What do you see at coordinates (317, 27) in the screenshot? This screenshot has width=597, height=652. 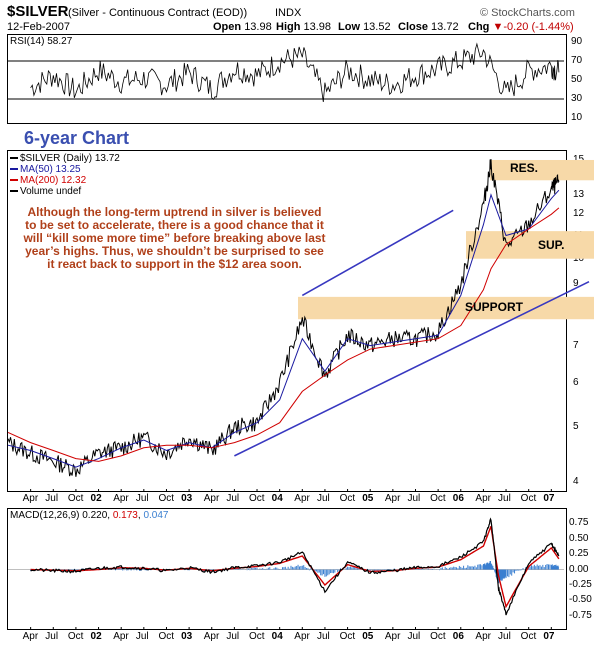 I see `high-value: 13.98` at bounding box center [317, 27].